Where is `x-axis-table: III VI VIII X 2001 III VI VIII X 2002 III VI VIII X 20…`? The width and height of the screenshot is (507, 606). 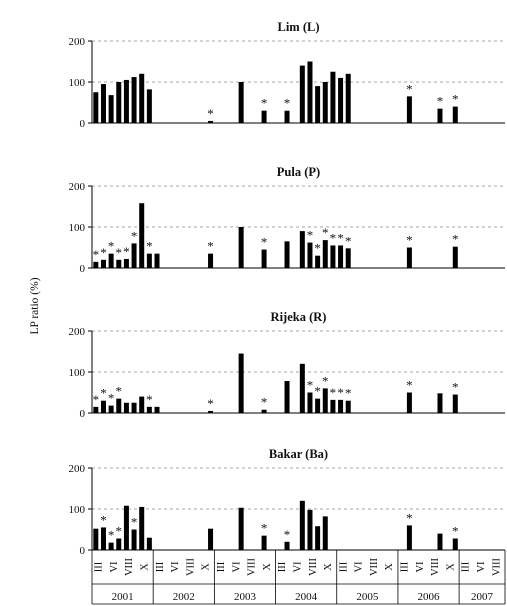 x-axis-table: III VI VIII X 2001 III VI VIII X 2002 III VI VIII X 20… is located at coordinates (299, 577).